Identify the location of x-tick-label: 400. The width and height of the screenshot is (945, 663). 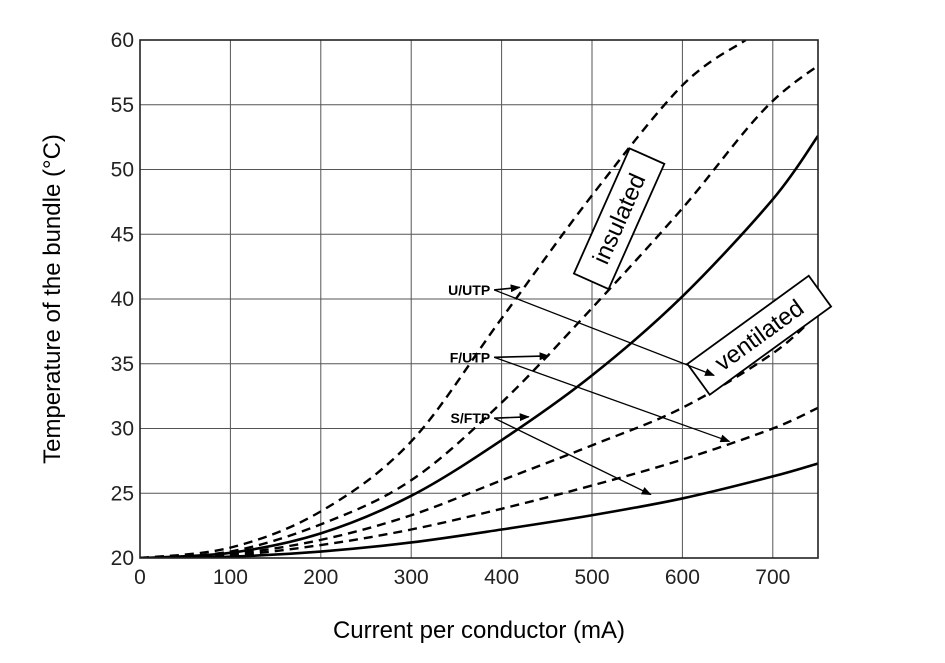
(501, 577).